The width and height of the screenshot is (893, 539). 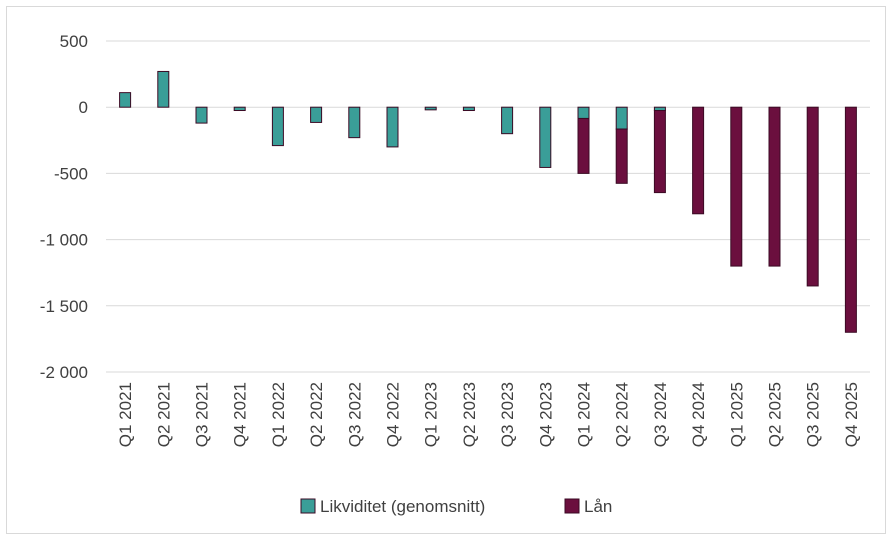 I want to click on x-tick-label: Q2 2025, so click(x=775, y=414).